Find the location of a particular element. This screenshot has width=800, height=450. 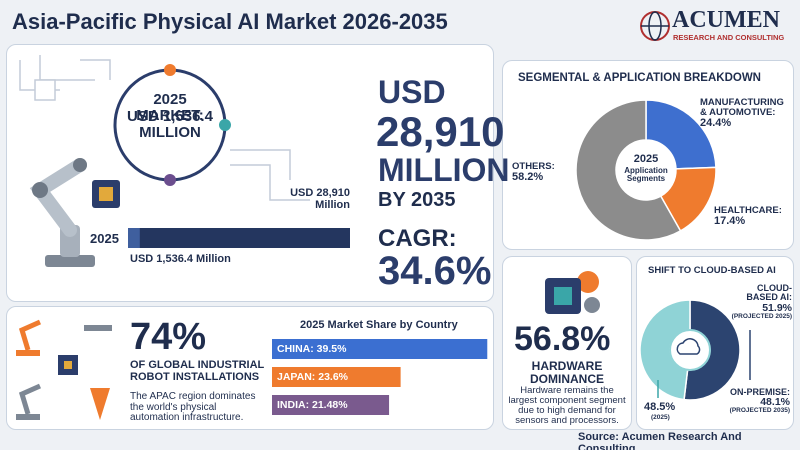

center-subtitle: Application Segments is located at coordinates (646, 175).